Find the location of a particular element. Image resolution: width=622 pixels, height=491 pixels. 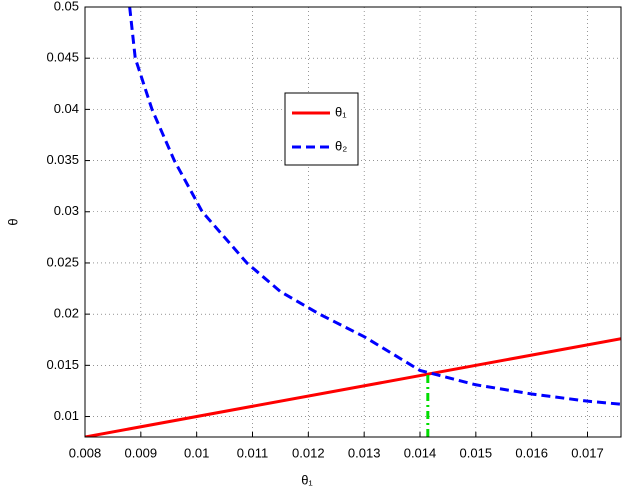

x-tick-label: 0.015 is located at coordinates (476, 452).